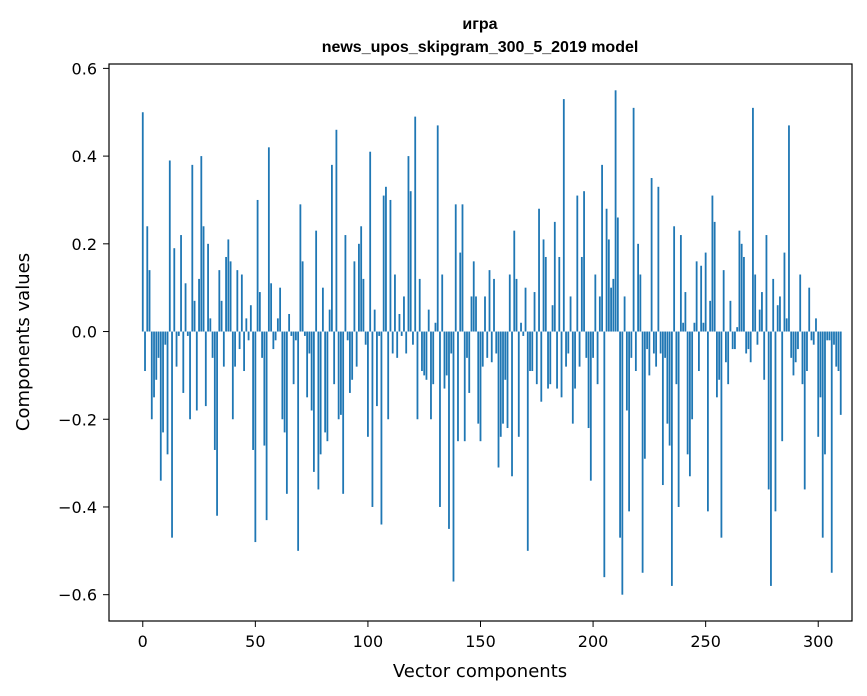 This screenshot has height=696, width=867. I want to click on x-tick-label: 200, so click(593, 641).